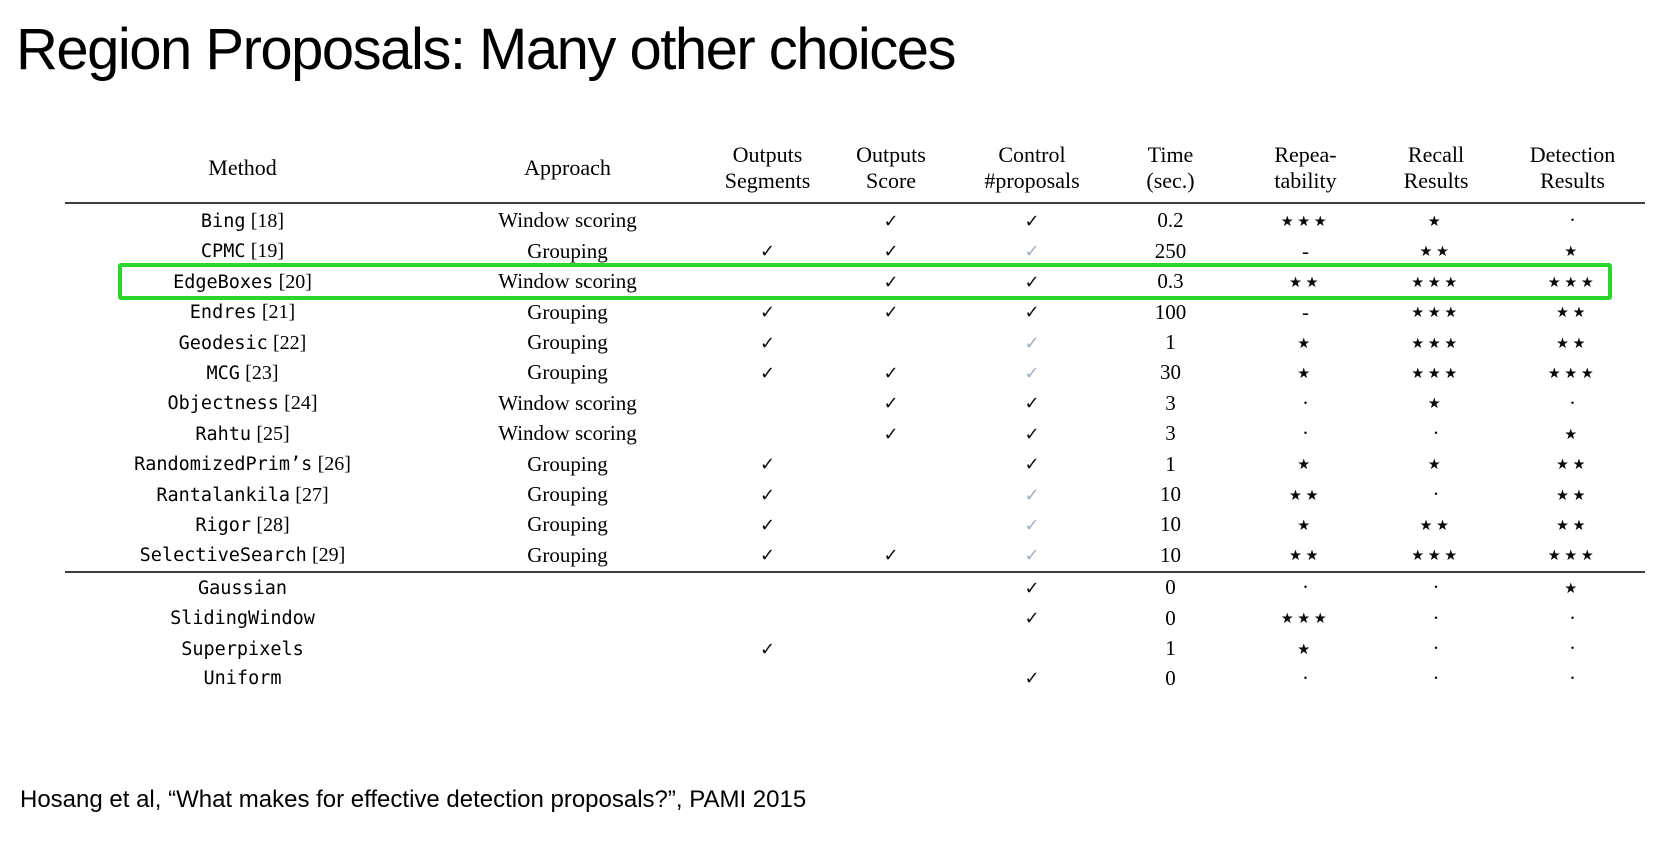 This screenshot has height=853, width=1664. Describe the element at coordinates (855, 495) in the screenshot. I see `table-row: Rantalankila [27] Grouping ✓ ✓ 10 ★★ · ★★` at that location.